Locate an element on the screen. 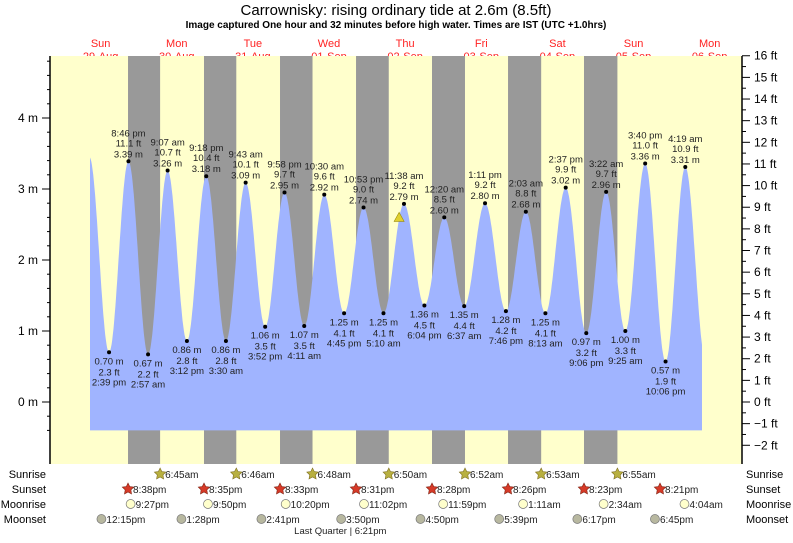 This screenshot has height=543, width=793. moonrise-time: 9:27pm is located at coordinates (152, 505).